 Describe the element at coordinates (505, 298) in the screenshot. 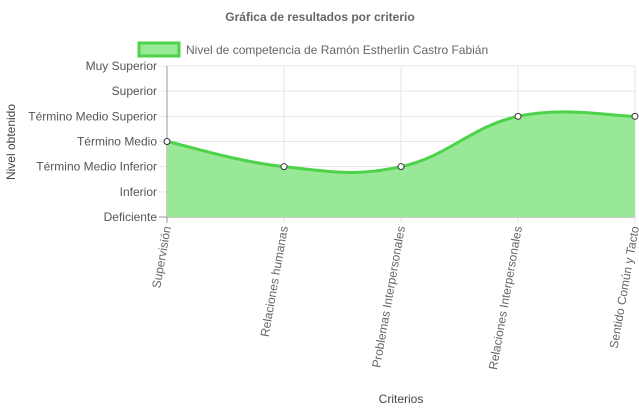

I see `x-tick-label: Relaciones Interpersonales` at that location.